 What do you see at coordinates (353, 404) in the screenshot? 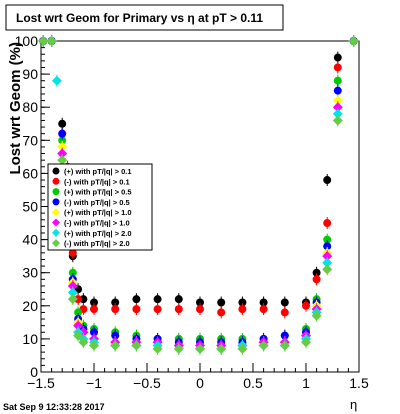
I see `x-axis-label: η` at bounding box center [353, 404].